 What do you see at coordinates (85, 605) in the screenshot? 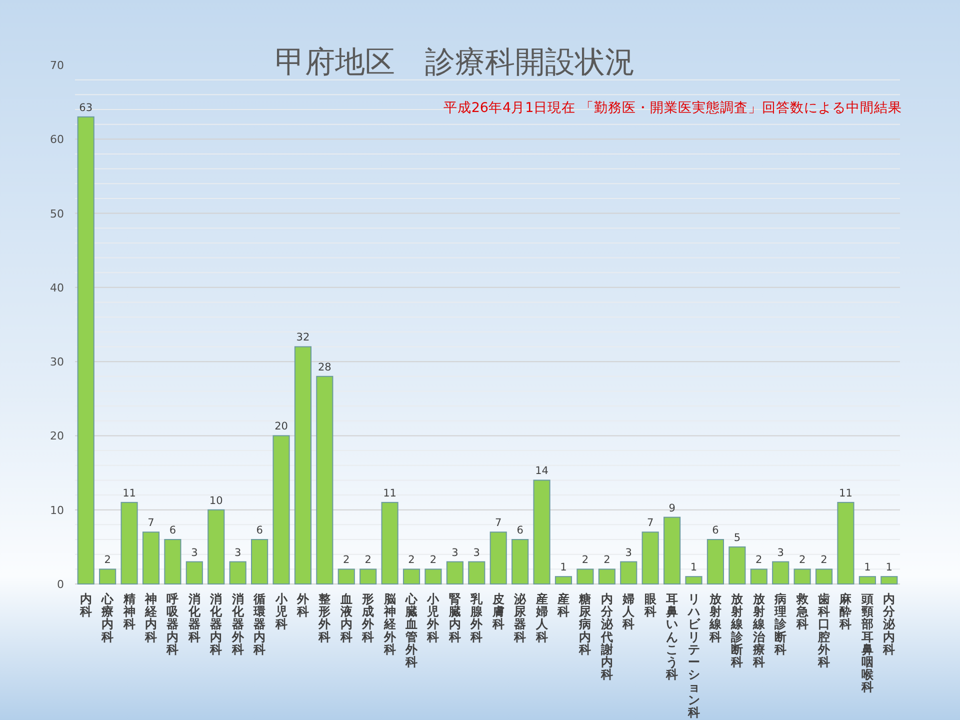
I see `x-tick-label: 内科` at bounding box center [85, 605].